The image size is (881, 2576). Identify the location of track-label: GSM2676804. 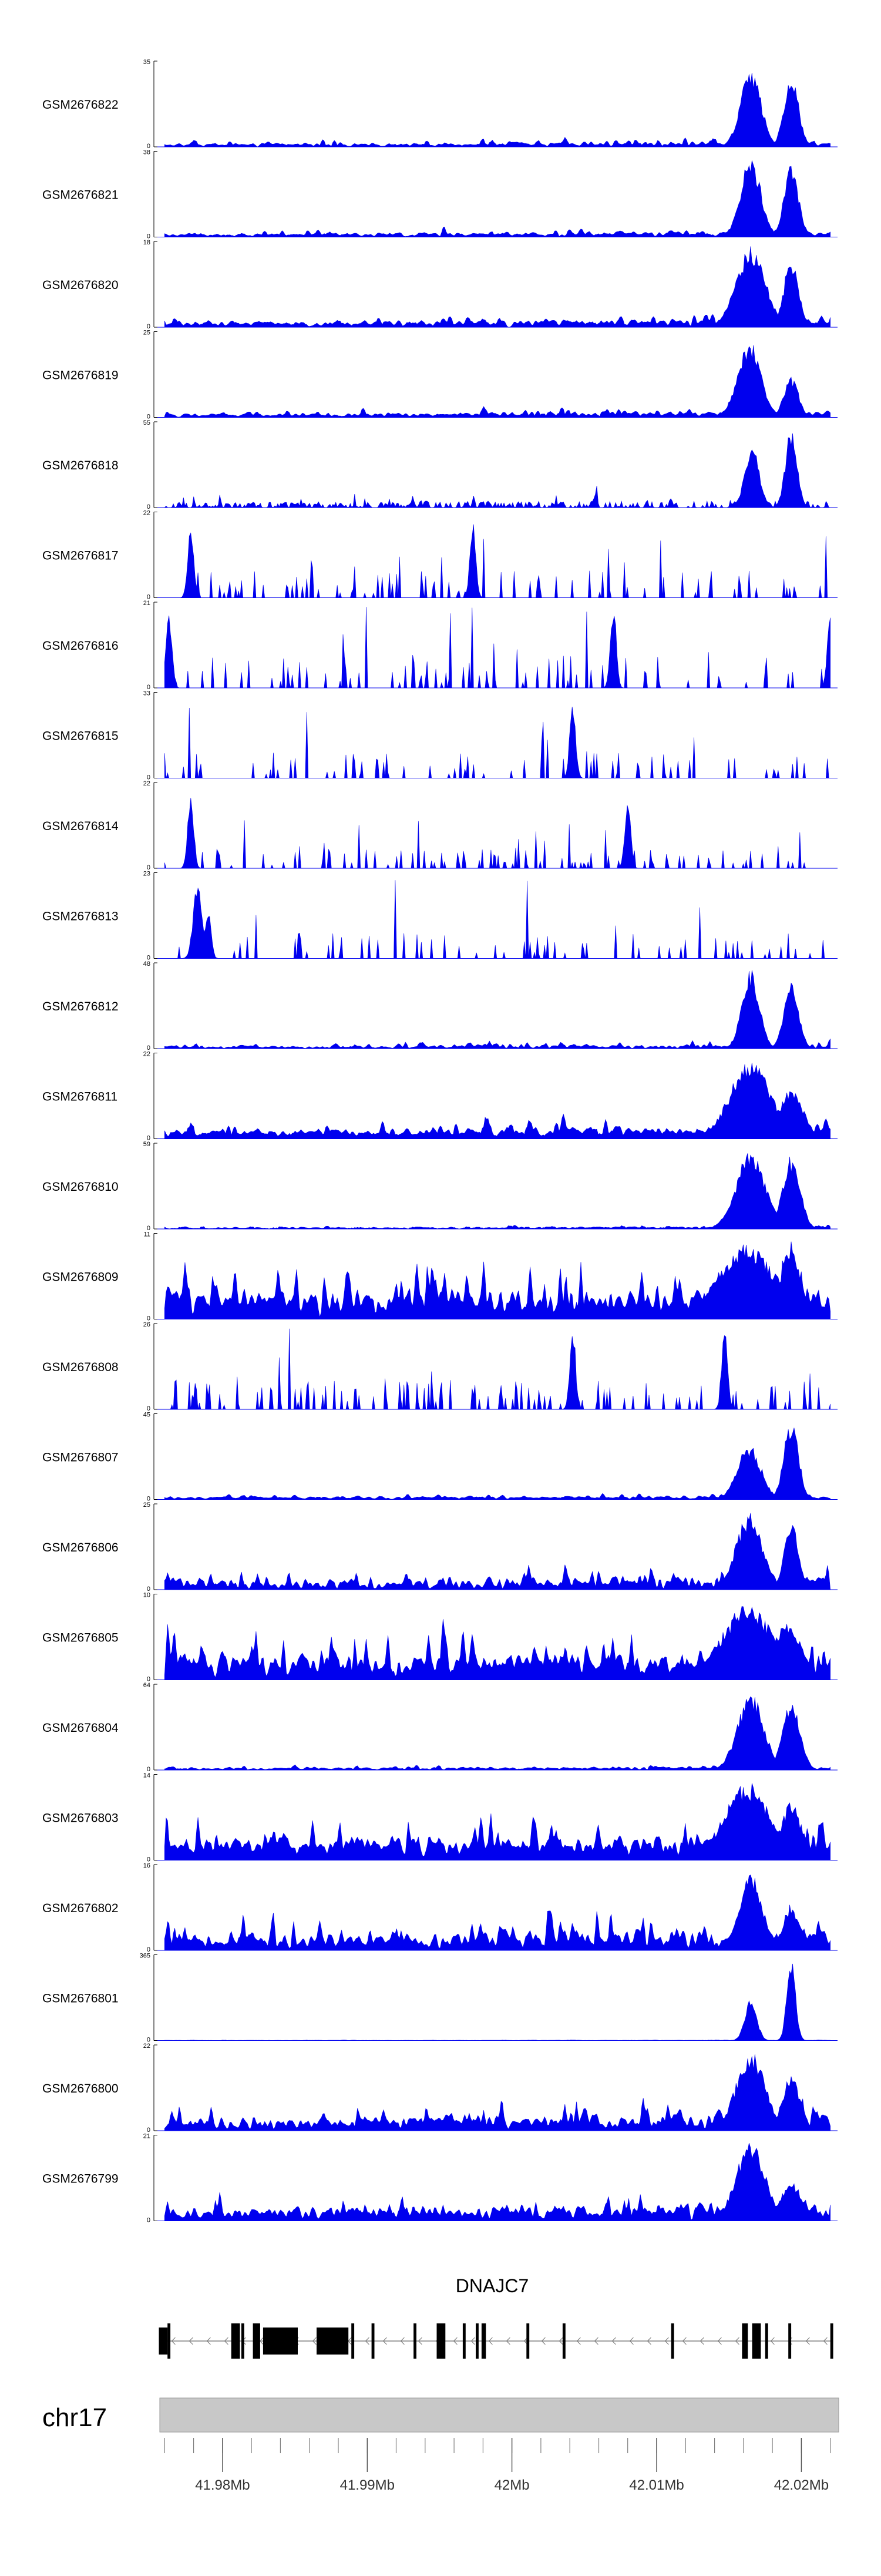
(80, 1728).